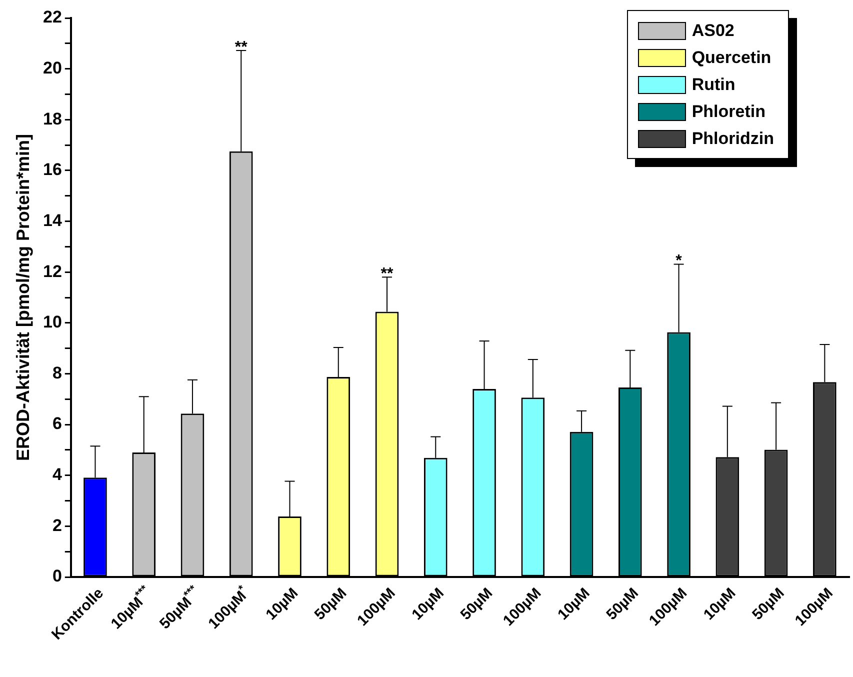 This screenshot has width=853, height=677. Describe the element at coordinates (714, 84) in the screenshot. I see `legend-label: Rutin` at that location.